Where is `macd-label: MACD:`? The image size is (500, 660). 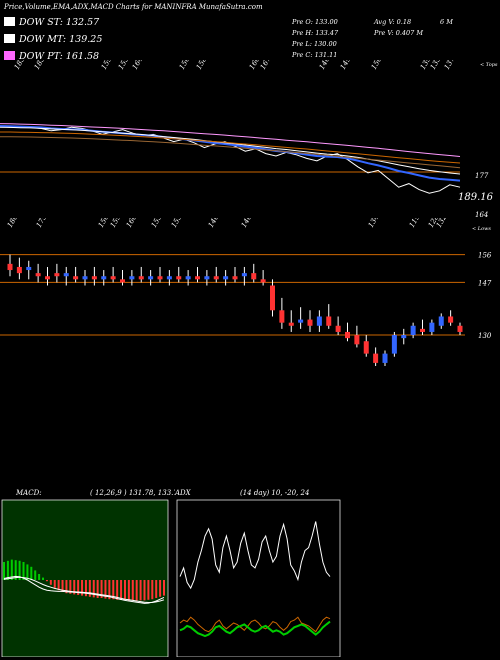
macd-label: MACD: is located at coordinates (28, 493).